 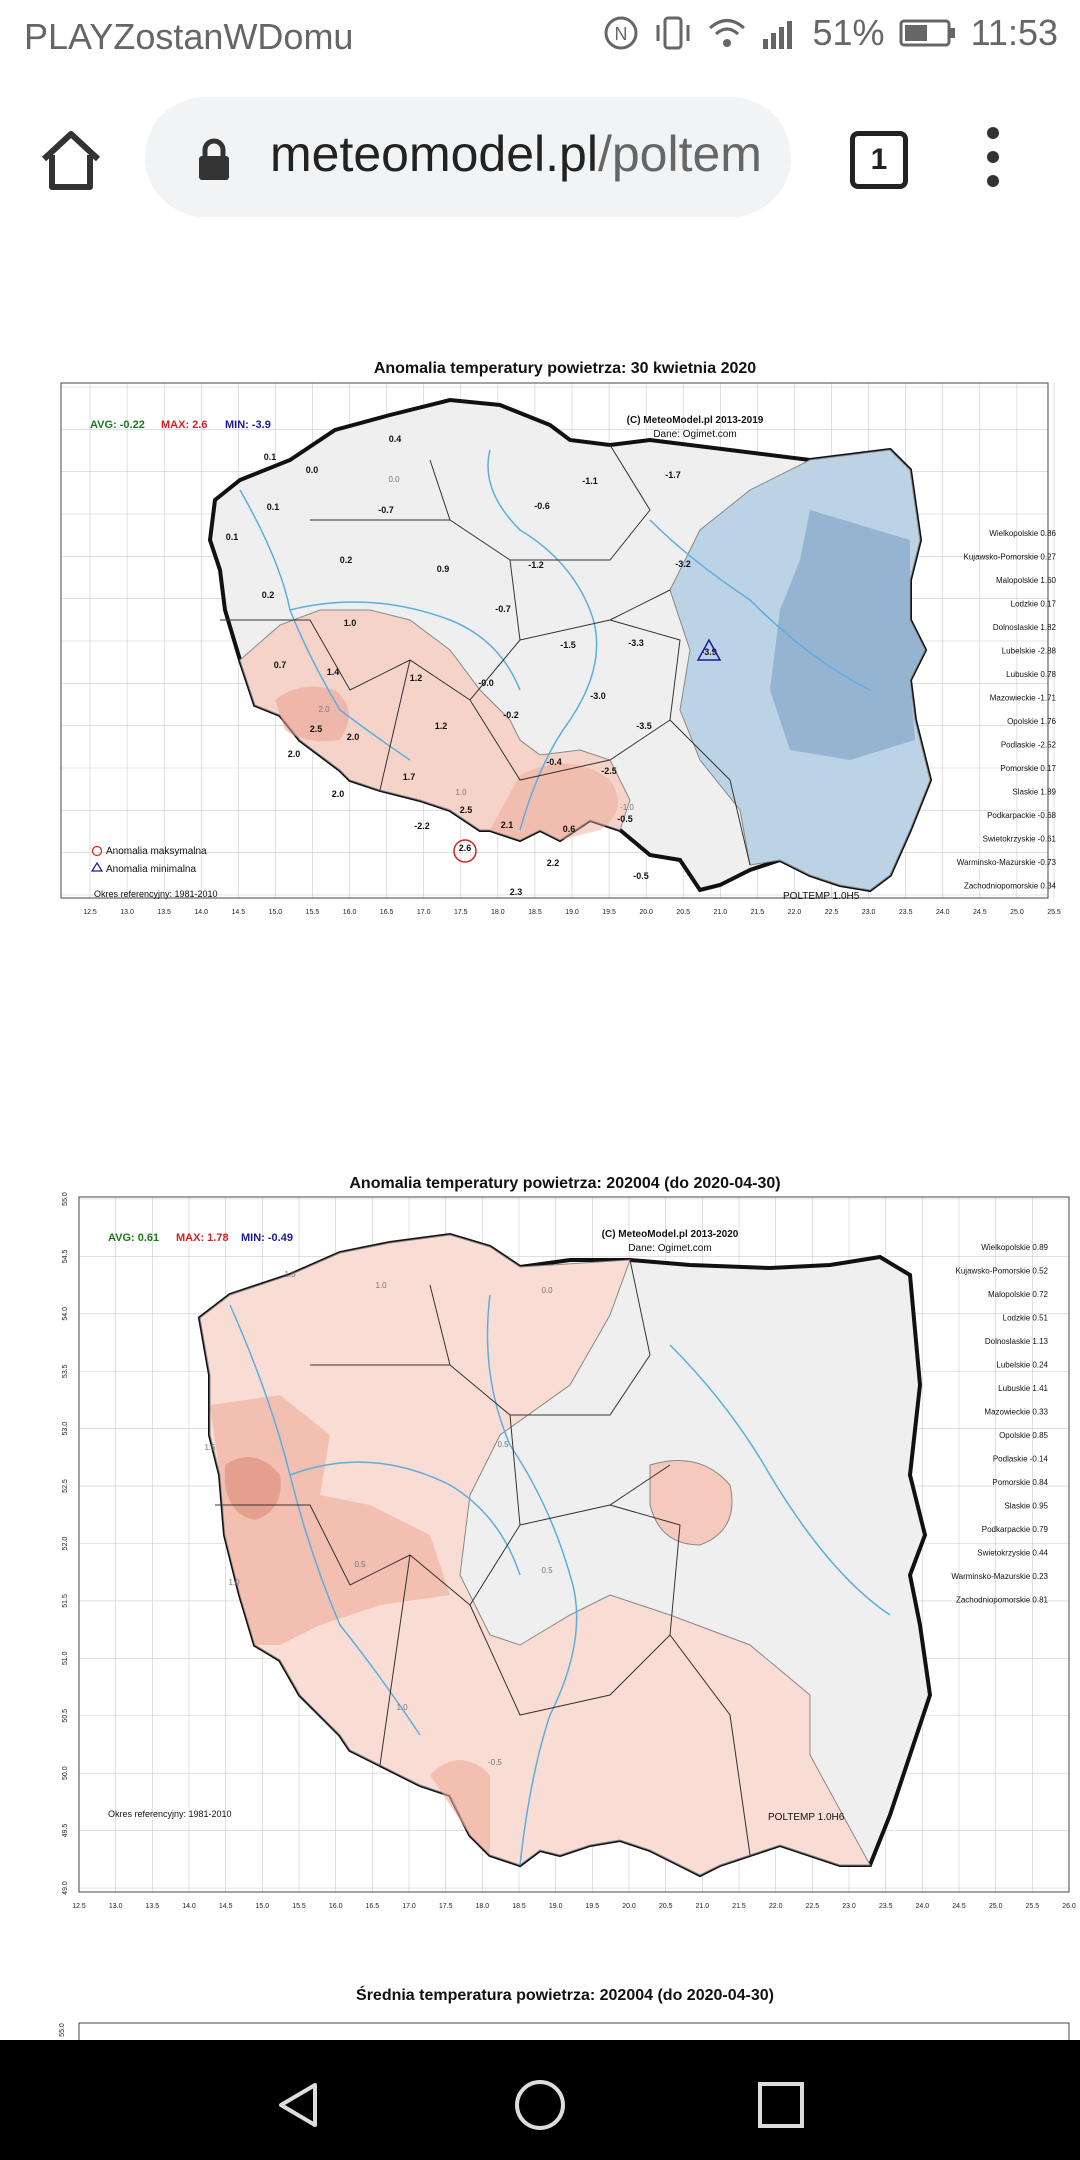 What do you see at coordinates (679, 154) in the screenshot?
I see `url-path: /poltem` at bounding box center [679, 154].